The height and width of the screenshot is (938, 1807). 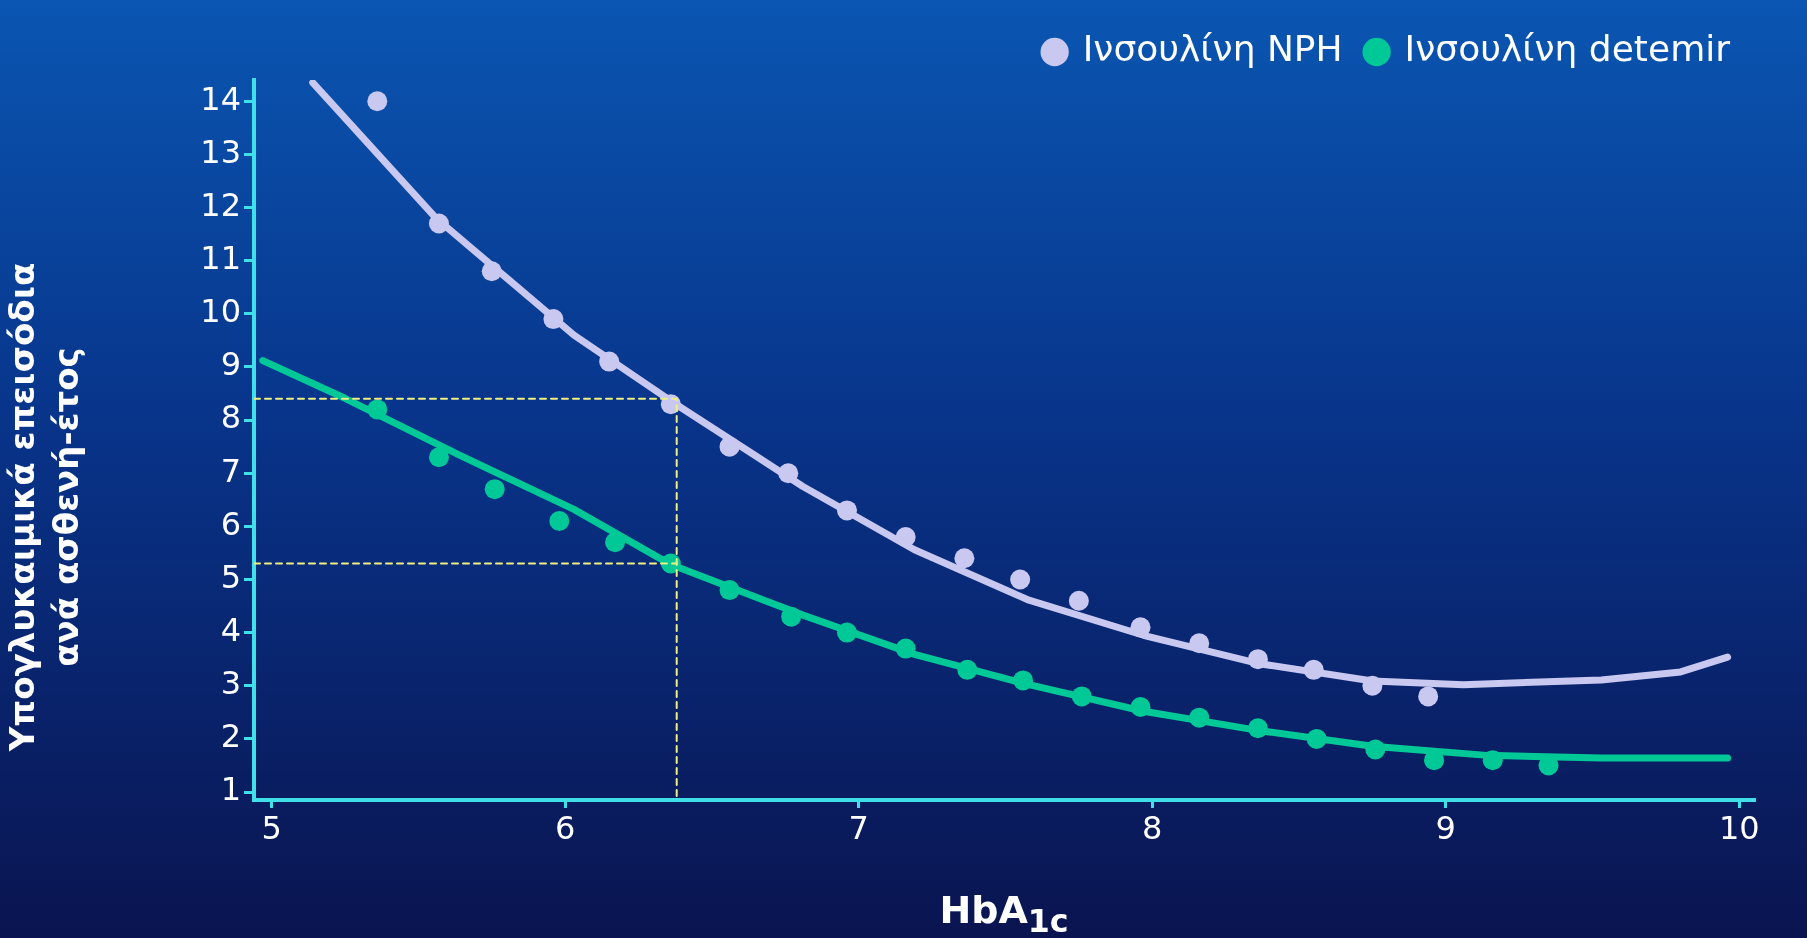 I want to click on x-tick-label: 10, so click(x=1739, y=827).